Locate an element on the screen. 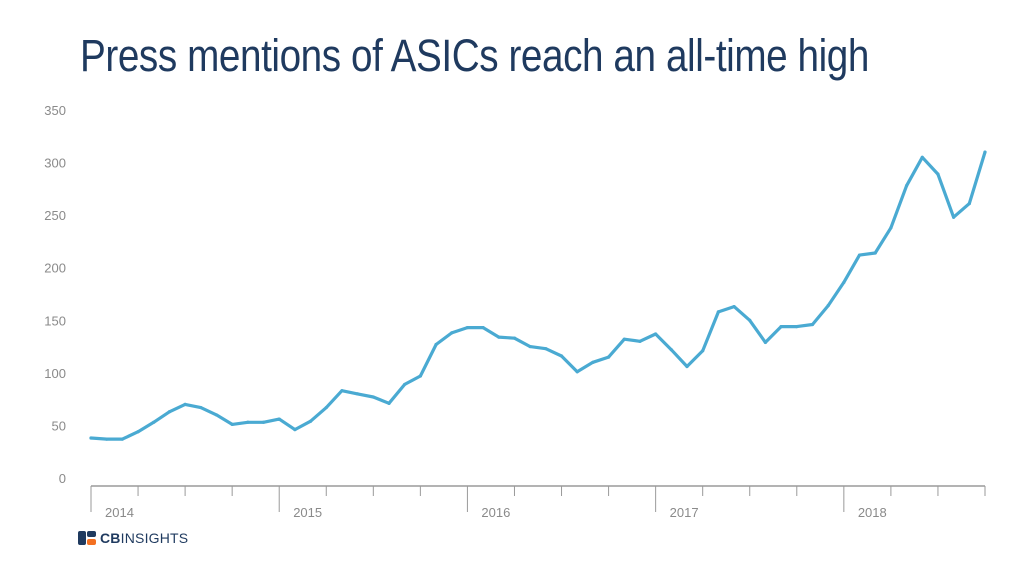 This screenshot has width=1024, height=576. y-tick-label: 250 is located at coordinates (55, 215).